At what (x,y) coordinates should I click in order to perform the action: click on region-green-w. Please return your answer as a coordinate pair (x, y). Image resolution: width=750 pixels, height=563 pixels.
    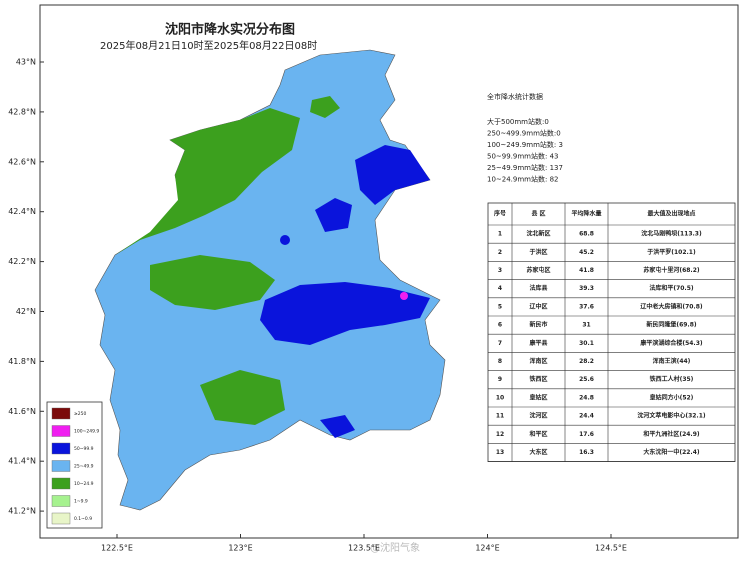
    Looking at the image, I should click on (212, 282).